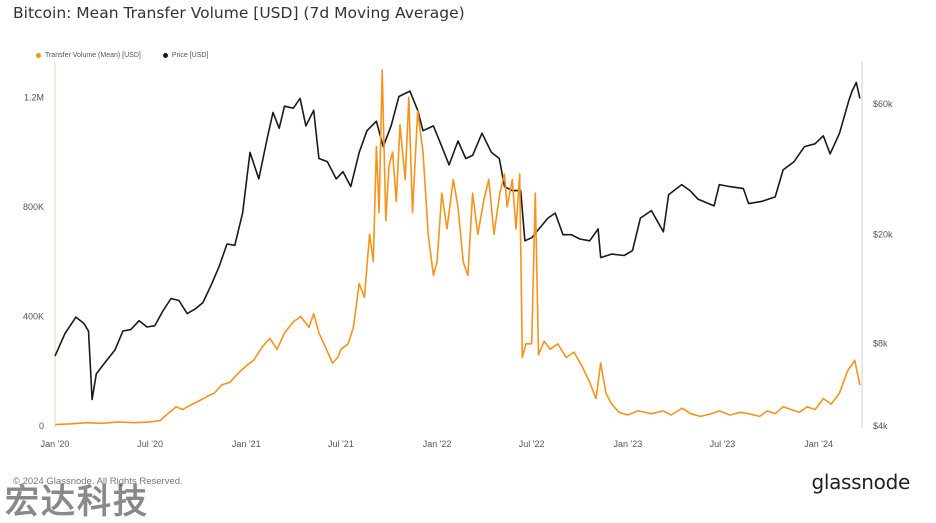  What do you see at coordinates (860, 482) in the screenshot?
I see `glassnode-logo: glassnode` at bounding box center [860, 482].